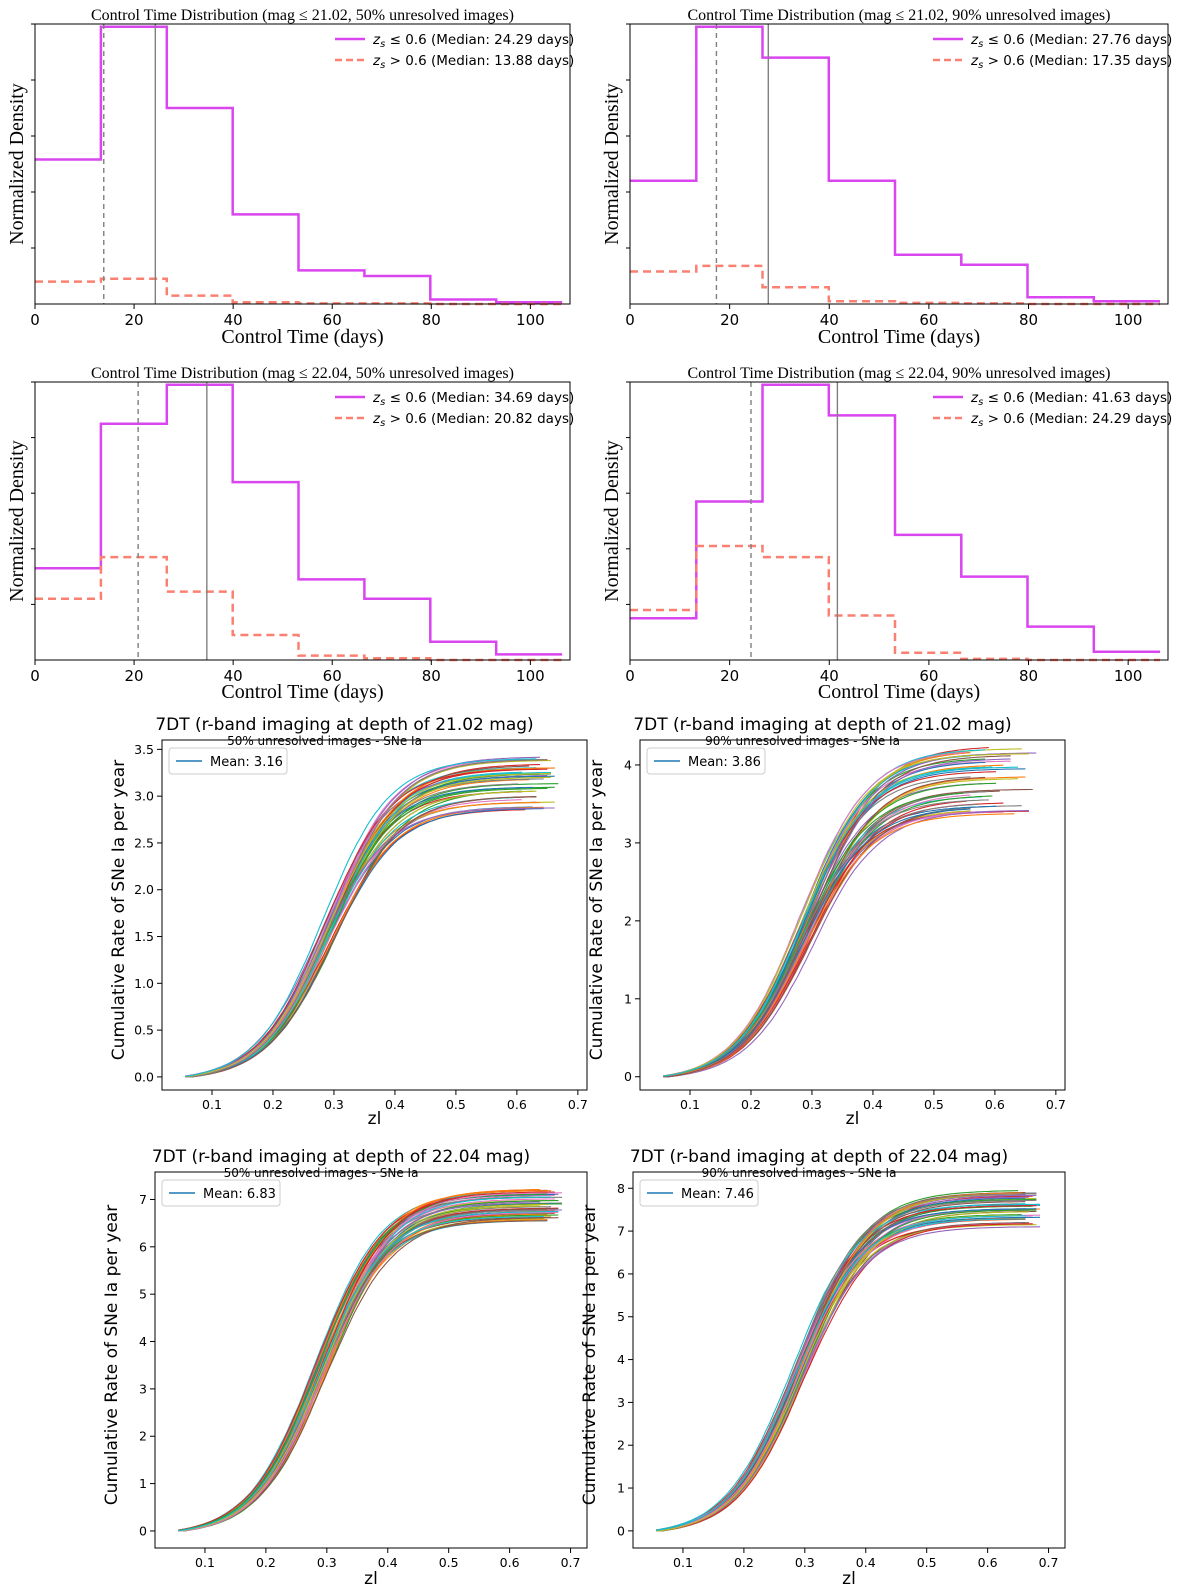 The image size is (1200, 1586). Describe the element at coordinates (112, 1355) in the screenshot. I see `y-axis-label: Cumulative Rate of SNe Ia per year` at that location.